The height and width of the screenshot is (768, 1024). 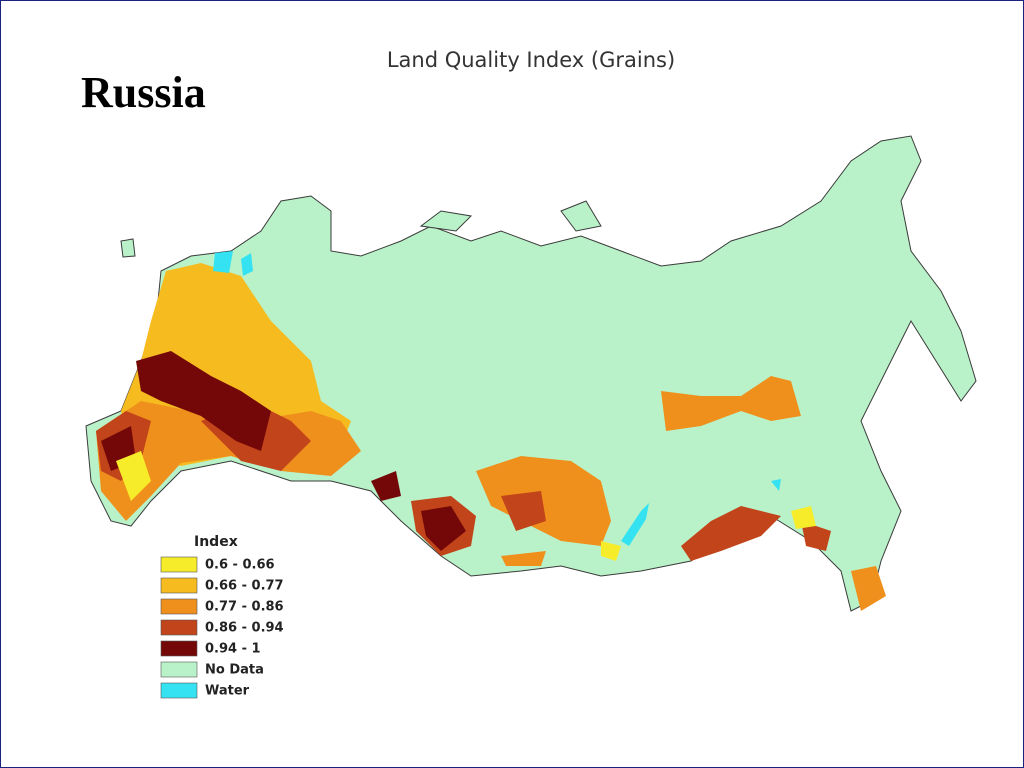 I want to click on legend-label: Water, so click(x=227, y=691).